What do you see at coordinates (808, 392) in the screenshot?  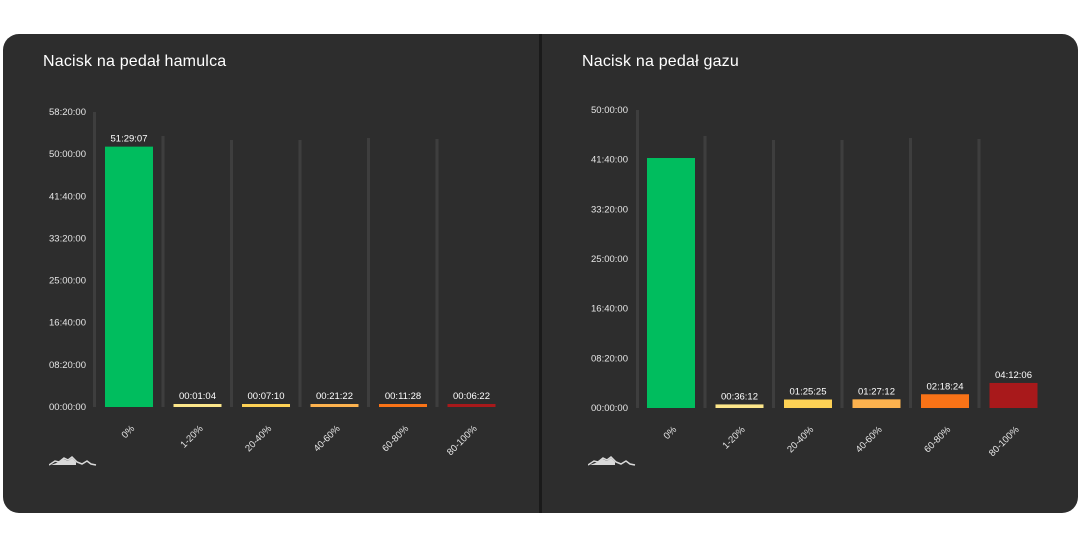 I see `data-label: 01:25:25` at bounding box center [808, 392].